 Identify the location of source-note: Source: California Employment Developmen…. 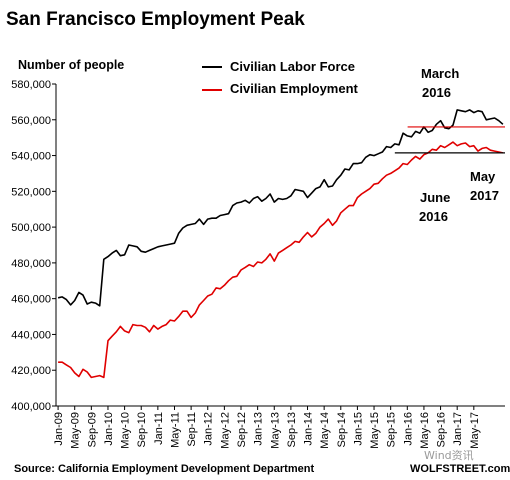
(164, 469).